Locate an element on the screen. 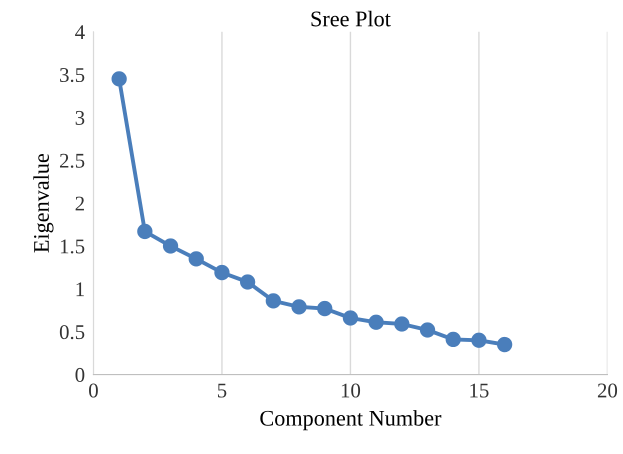 The image size is (623, 454). y-tick-label: 2.5 is located at coordinates (72, 161).